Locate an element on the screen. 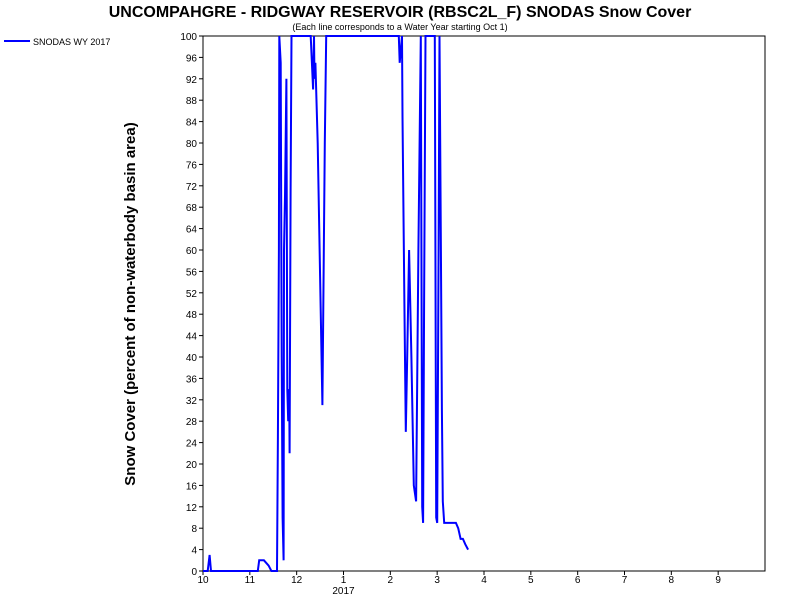 Image resolution: width=800 pixels, height=600 pixels. y-tick-label: 76 is located at coordinates (192, 165).